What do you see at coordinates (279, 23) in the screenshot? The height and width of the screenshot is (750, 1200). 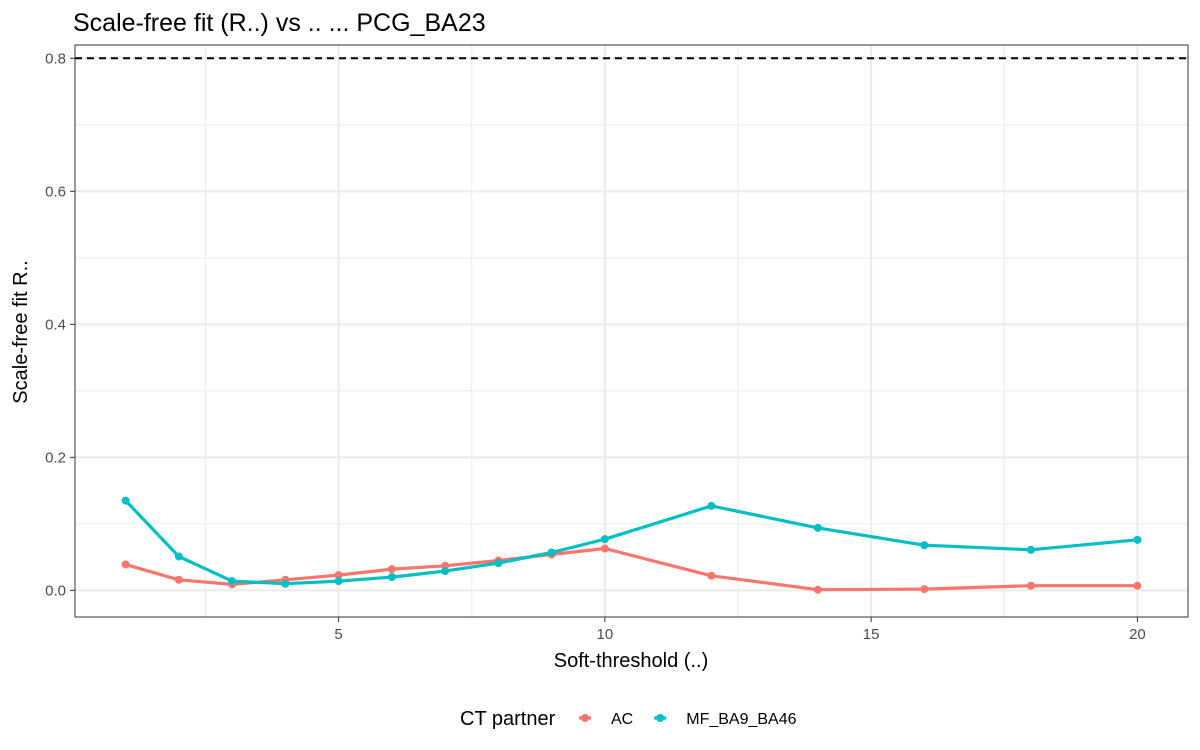 I see `chart-title: Scale-free fit (R..) vs .. ... PCG_BA23` at bounding box center [279, 23].